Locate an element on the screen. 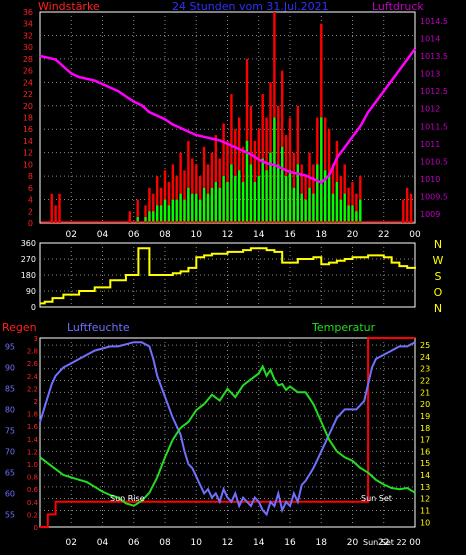  humidity-tick-label: 80 is located at coordinates (10, 409).